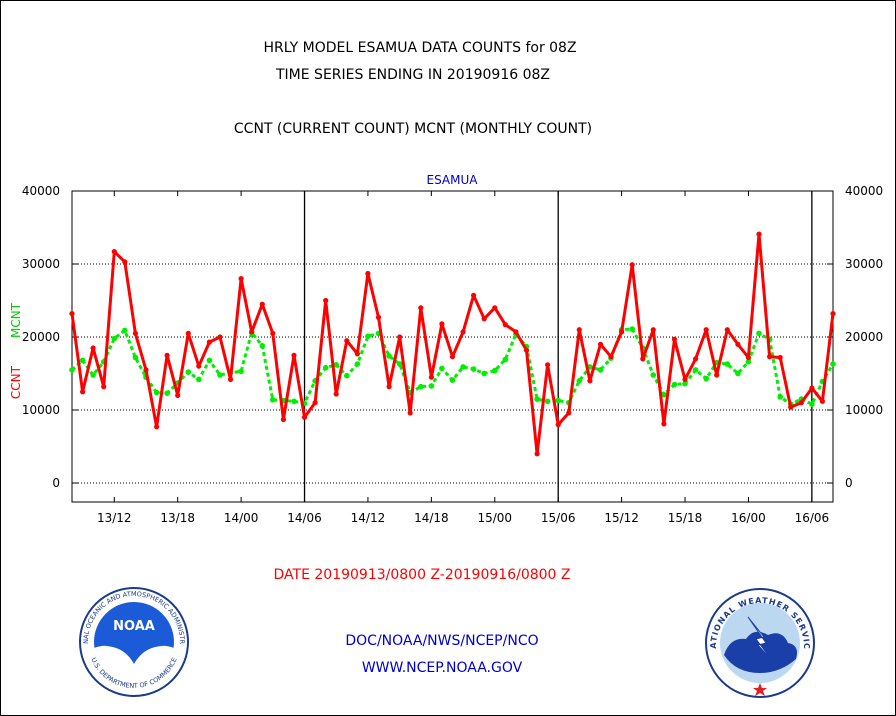 The image size is (896, 716). Describe the element at coordinates (41, 191) in the screenshot. I see `y-tick-label-left: 40000` at that location.